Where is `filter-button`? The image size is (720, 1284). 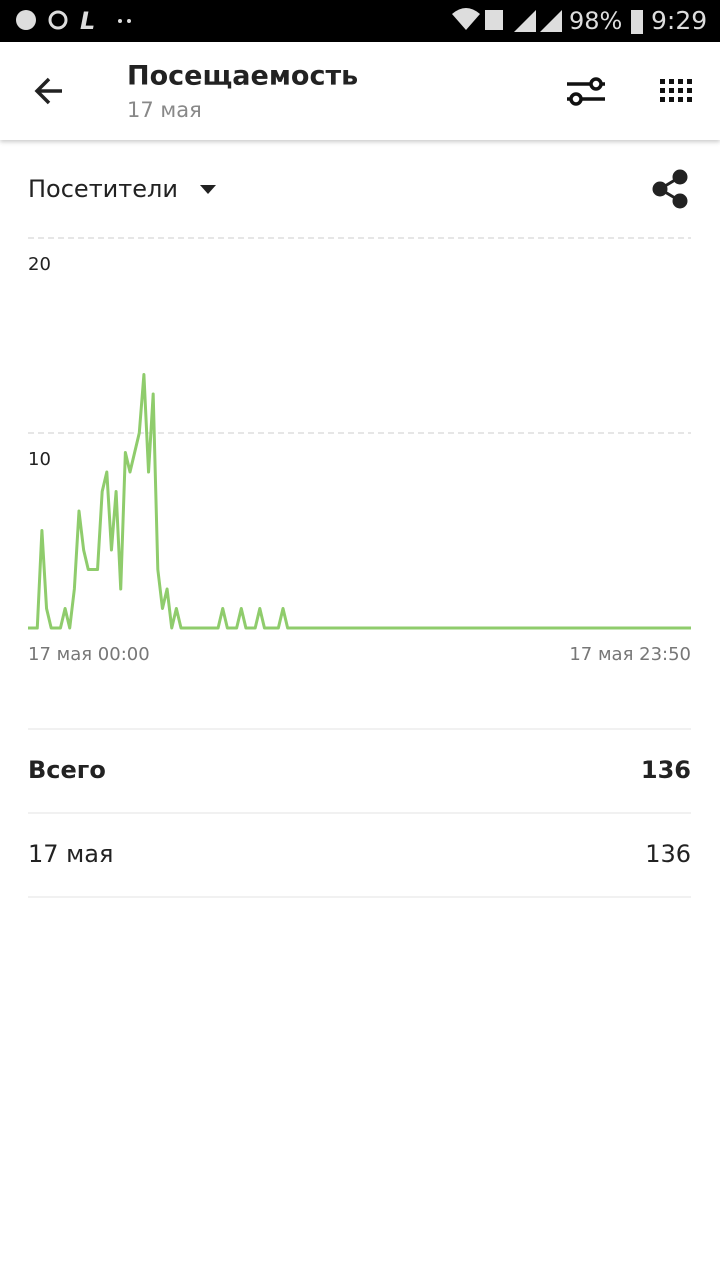
filter-button is located at coordinates (586, 91).